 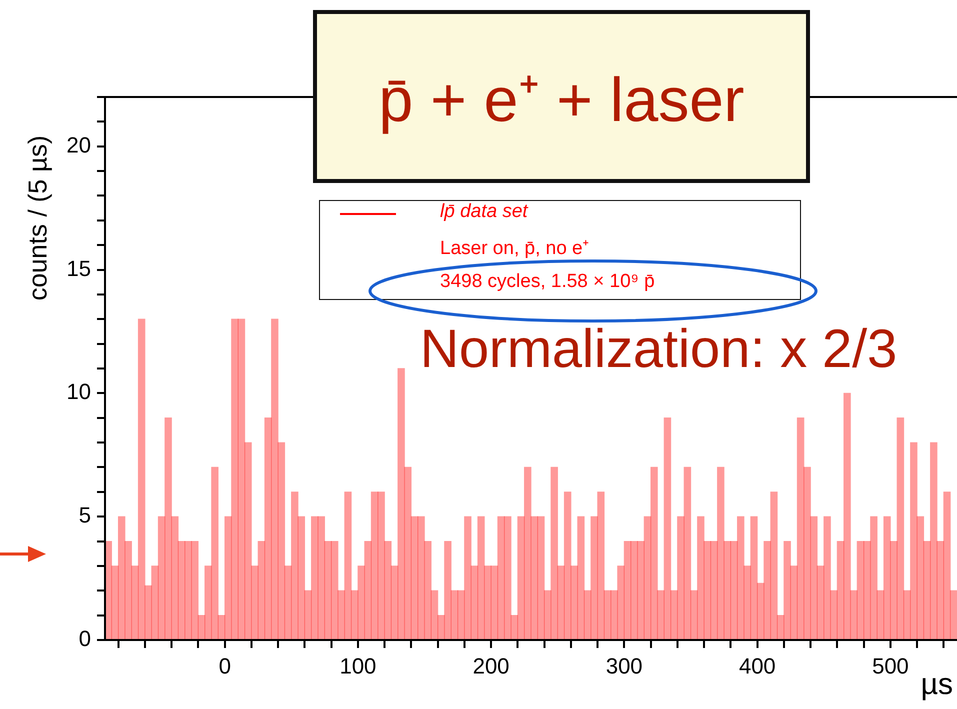 I want to click on x-tick-label: 0, so click(x=224, y=665).